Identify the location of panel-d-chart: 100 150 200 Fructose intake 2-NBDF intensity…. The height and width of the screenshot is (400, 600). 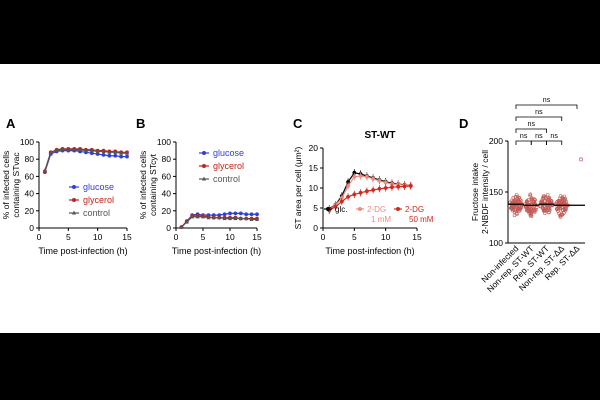
(527, 195).